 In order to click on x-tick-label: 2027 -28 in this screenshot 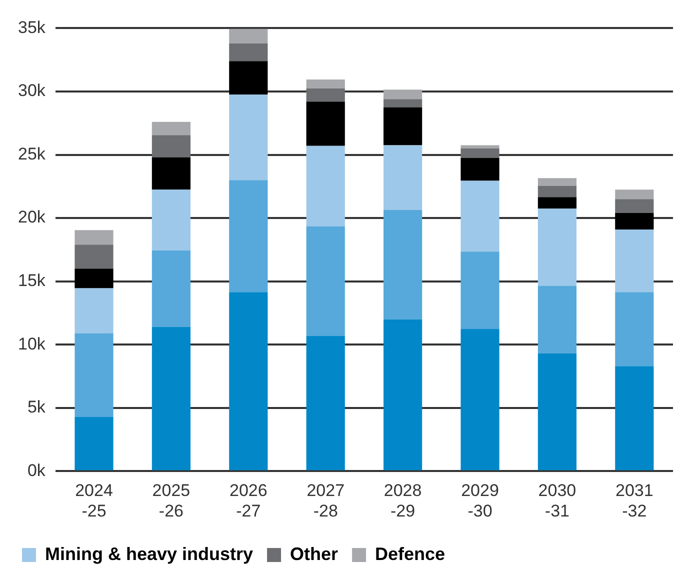, I will do `click(325, 500)`.